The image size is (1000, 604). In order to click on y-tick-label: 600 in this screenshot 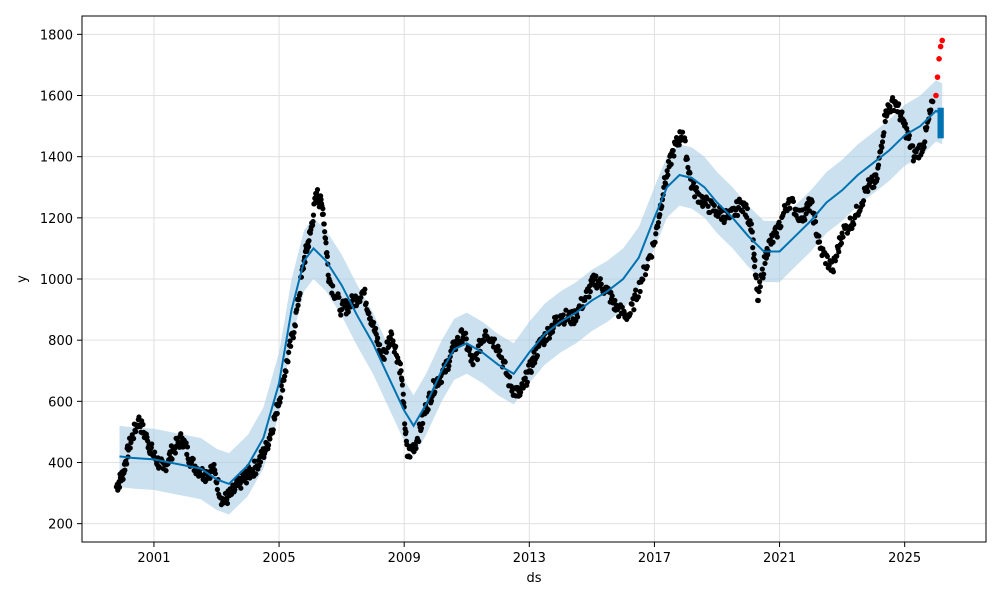, I will do `click(60, 402)`.